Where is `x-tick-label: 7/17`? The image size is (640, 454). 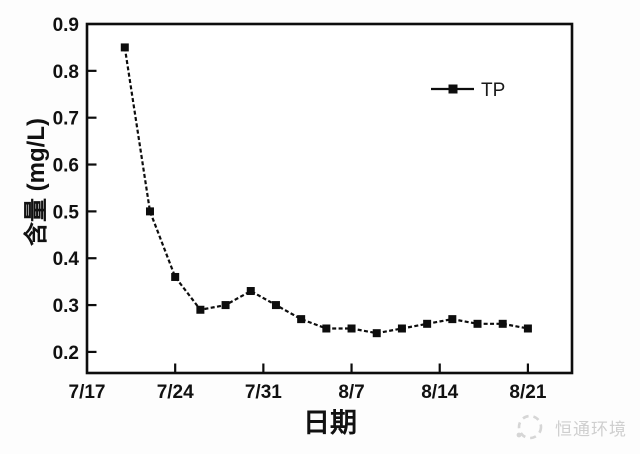
x-tick-label: 7/17 is located at coordinates (87, 392).